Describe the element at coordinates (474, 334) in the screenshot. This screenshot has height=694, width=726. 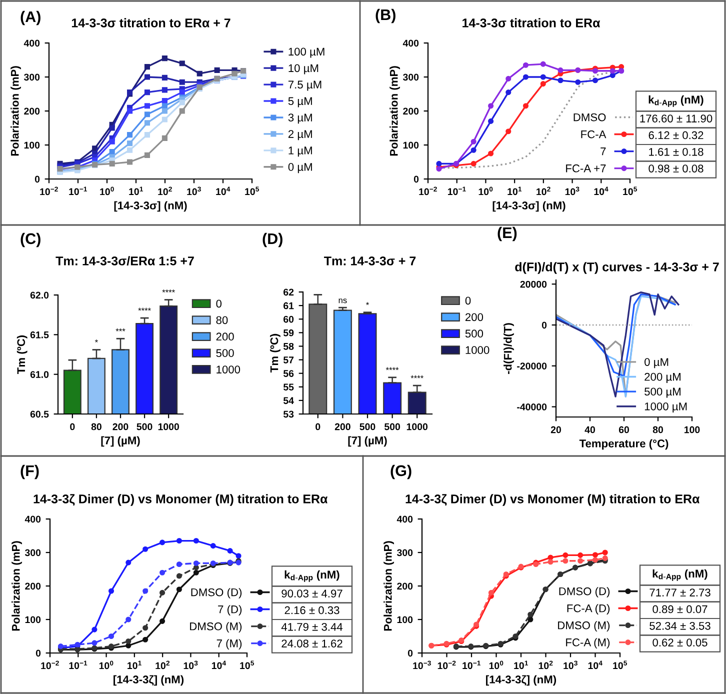
I see `legend-label: 500` at that location.